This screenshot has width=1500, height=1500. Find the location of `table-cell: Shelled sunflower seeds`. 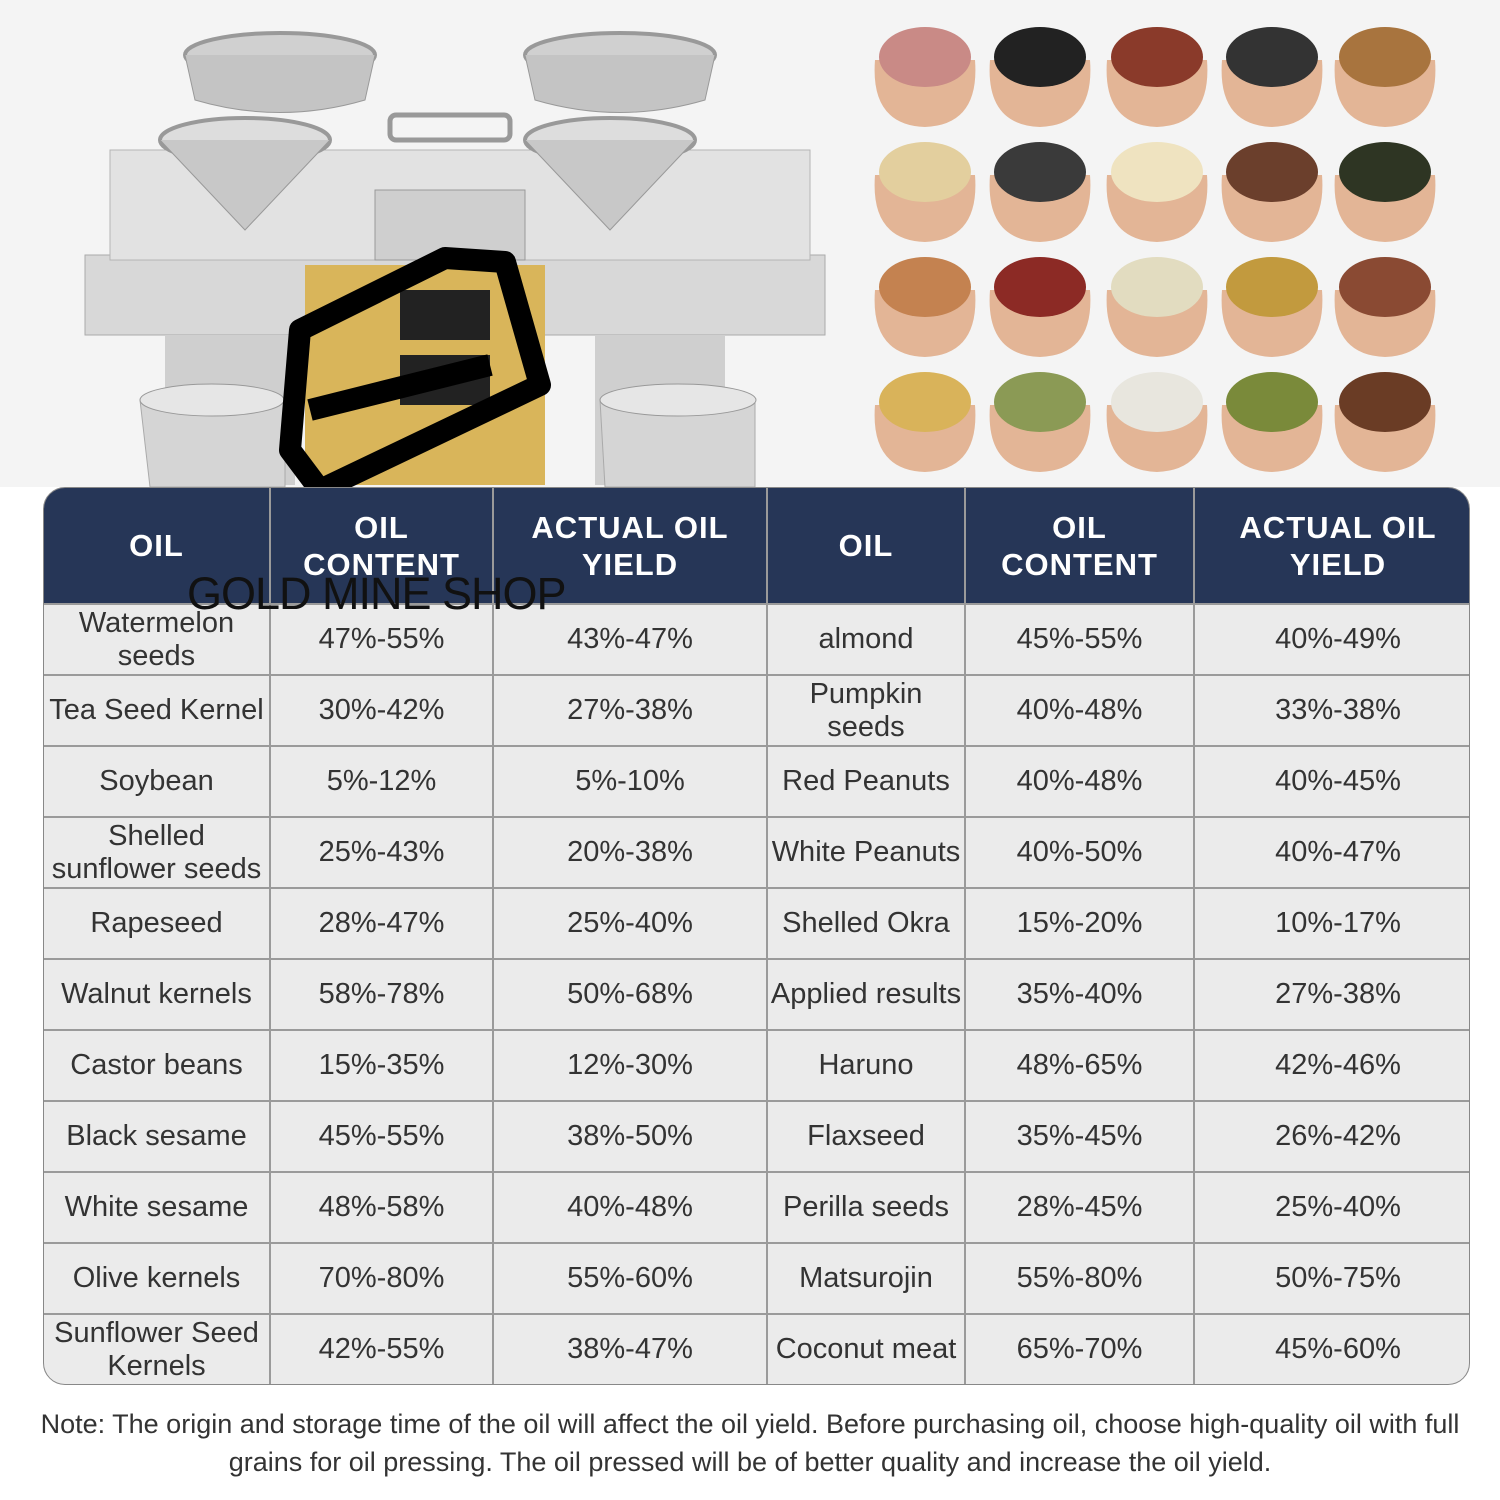

table-cell: Shelled sunflower seeds is located at coordinates (156, 852).